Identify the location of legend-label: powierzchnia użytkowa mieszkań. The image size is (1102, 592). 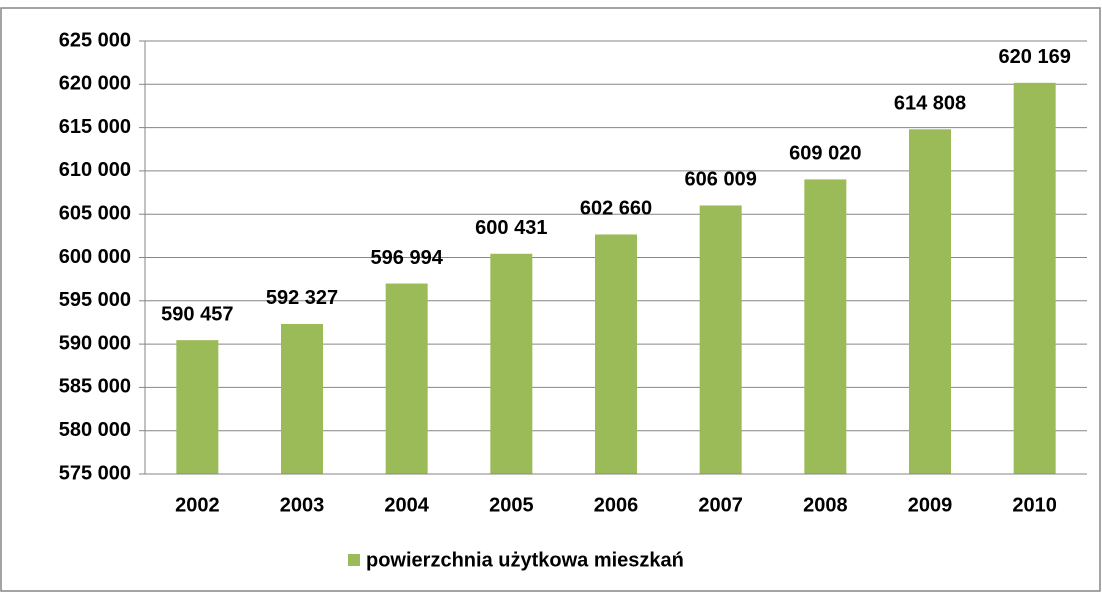
(525, 560).